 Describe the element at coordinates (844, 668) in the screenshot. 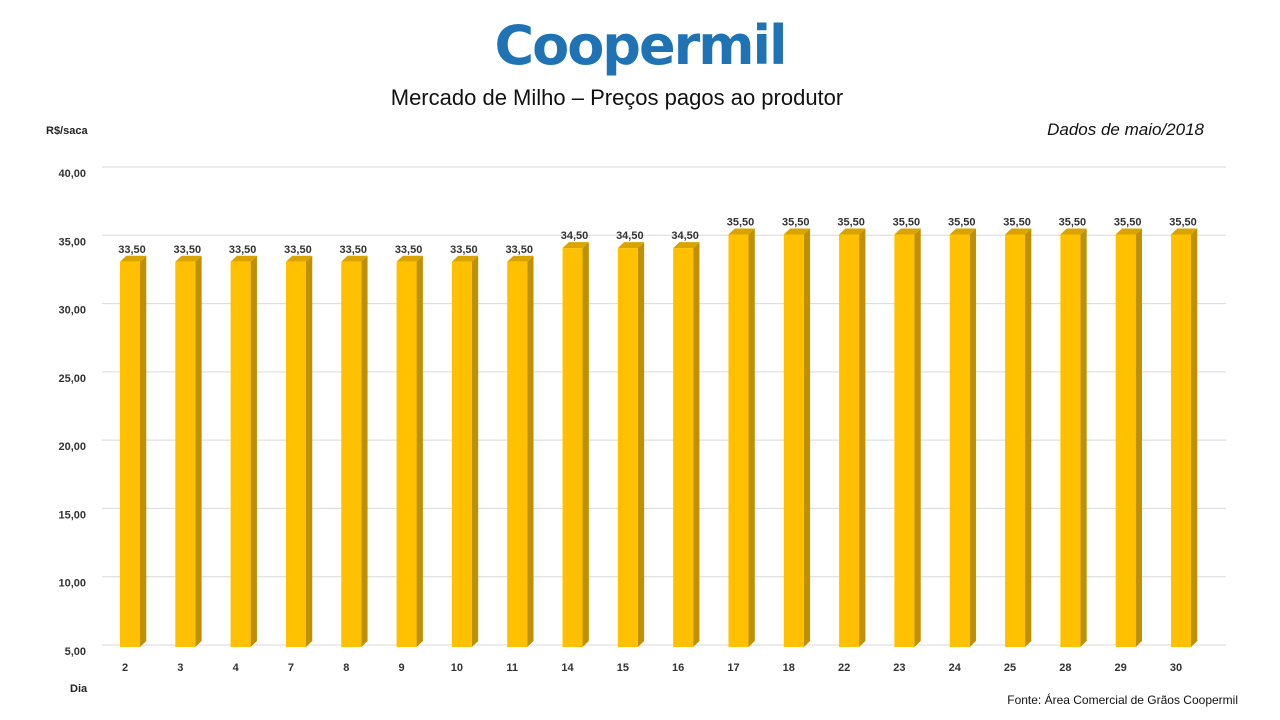

I see `x-tick-label: 22` at that location.